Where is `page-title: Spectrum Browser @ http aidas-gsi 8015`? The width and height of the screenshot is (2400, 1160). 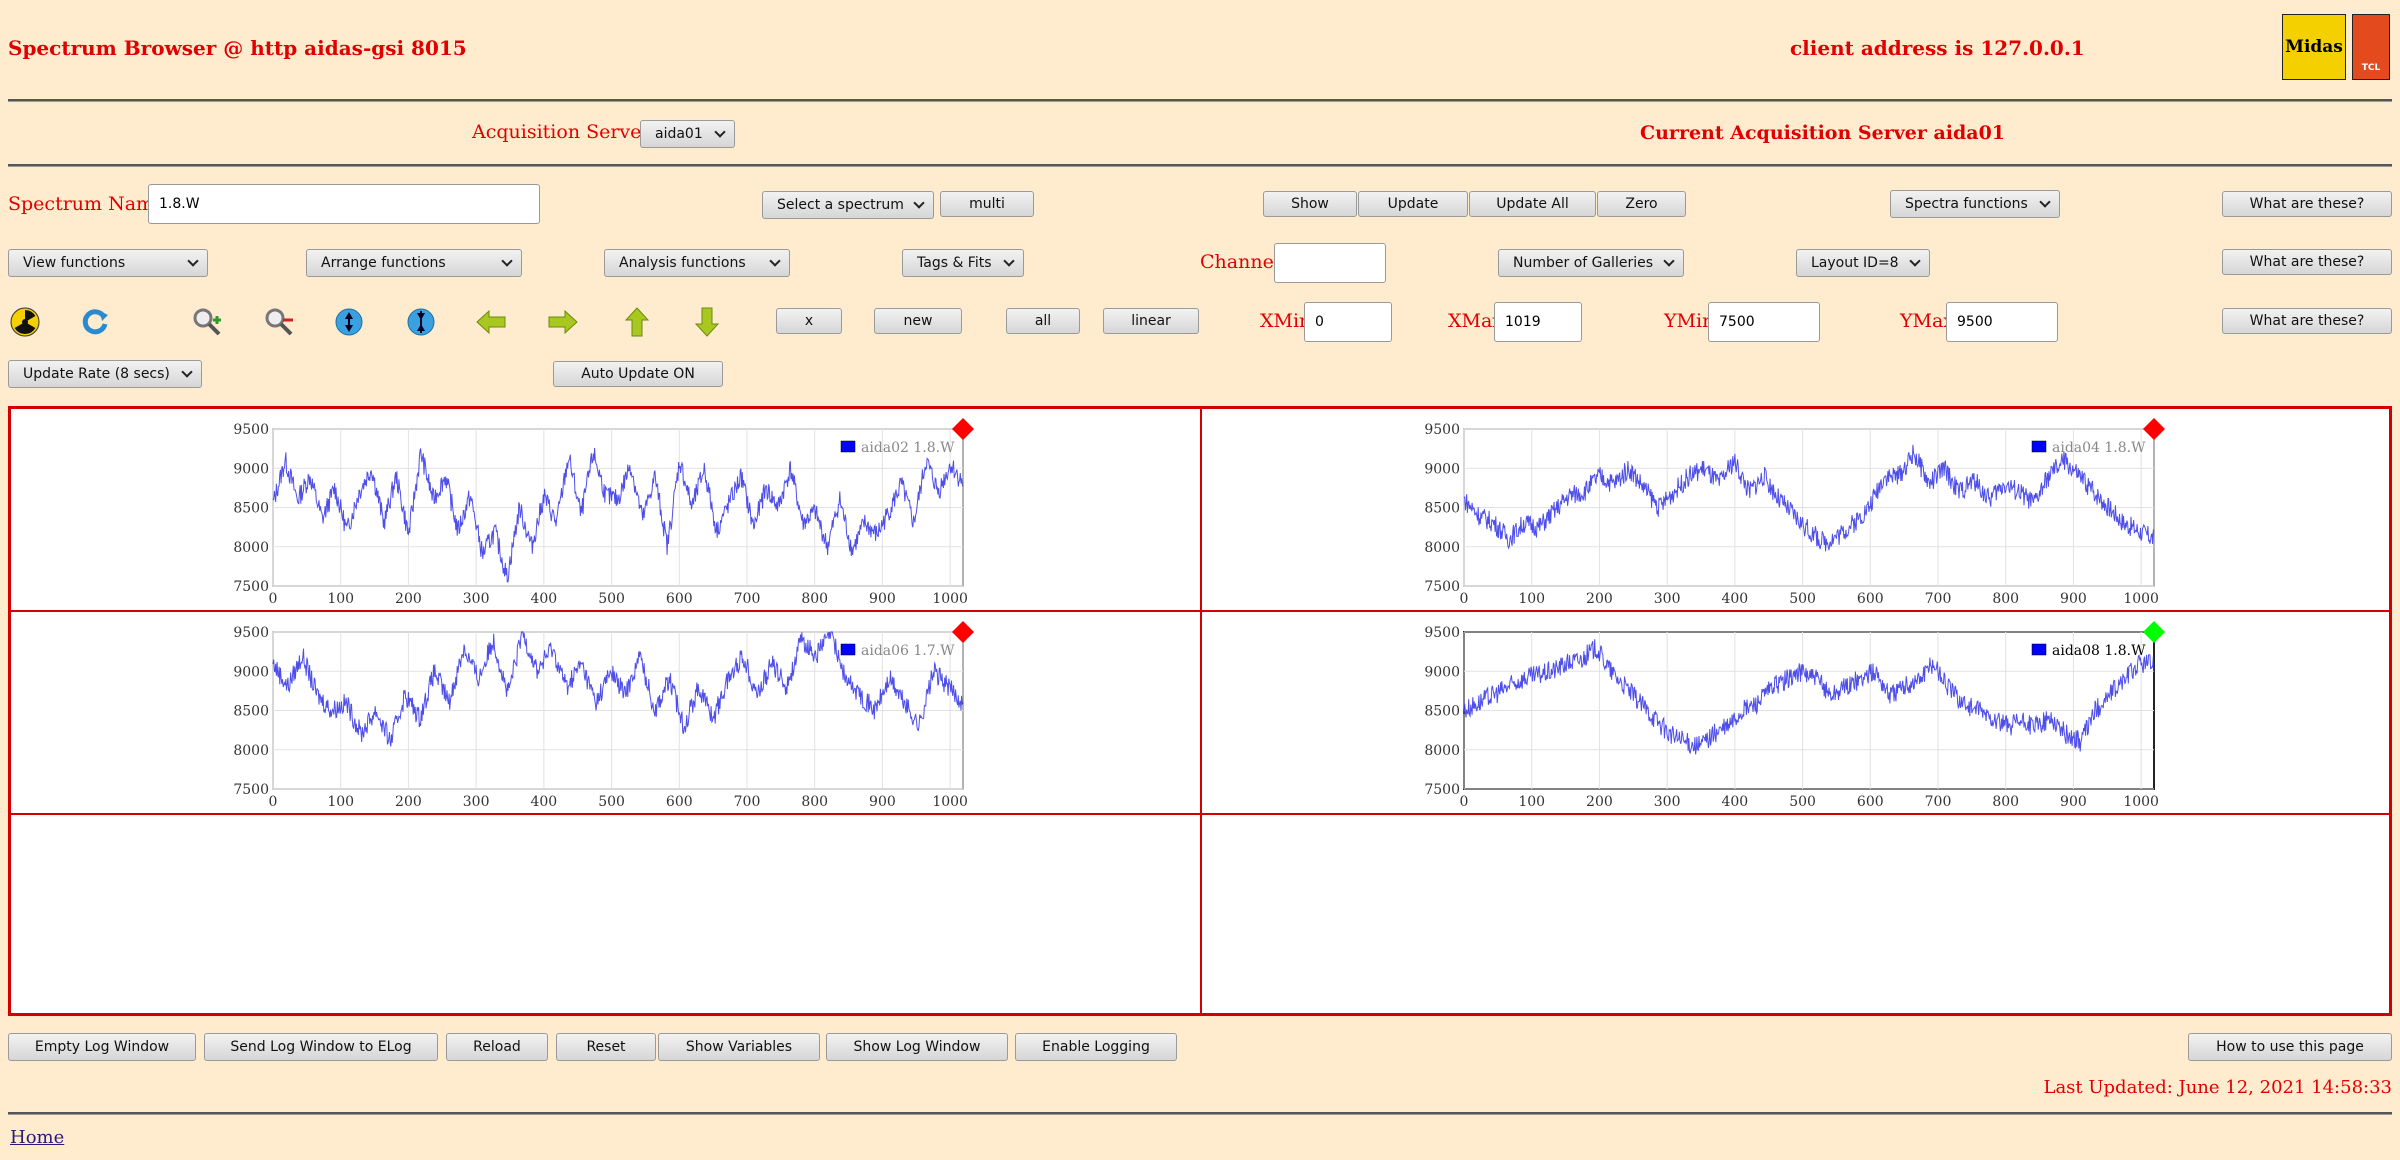
page-title: Spectrum Browser @ http aidas-gsi 8015 is located at coordinates (237, 48).